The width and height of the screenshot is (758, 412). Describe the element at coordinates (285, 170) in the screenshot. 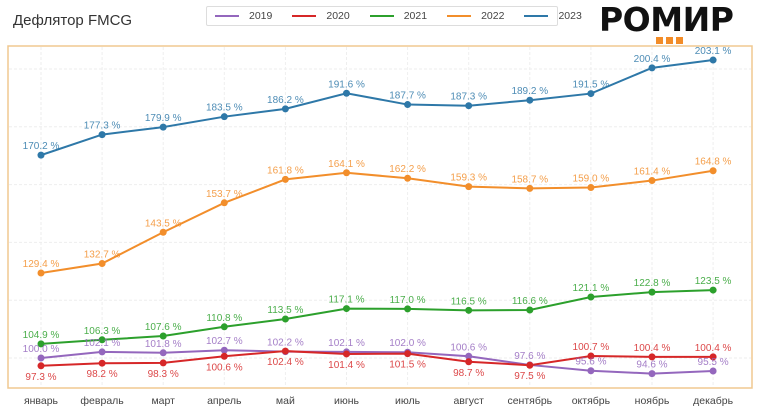

I see `data-label-2022: 161.8 %` at that location.